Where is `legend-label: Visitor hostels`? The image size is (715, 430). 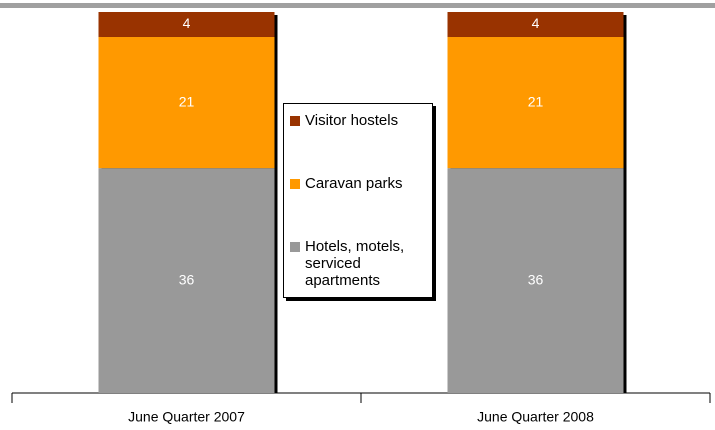 legend-label: Visitor hostels is located at coordinates (352, 120).